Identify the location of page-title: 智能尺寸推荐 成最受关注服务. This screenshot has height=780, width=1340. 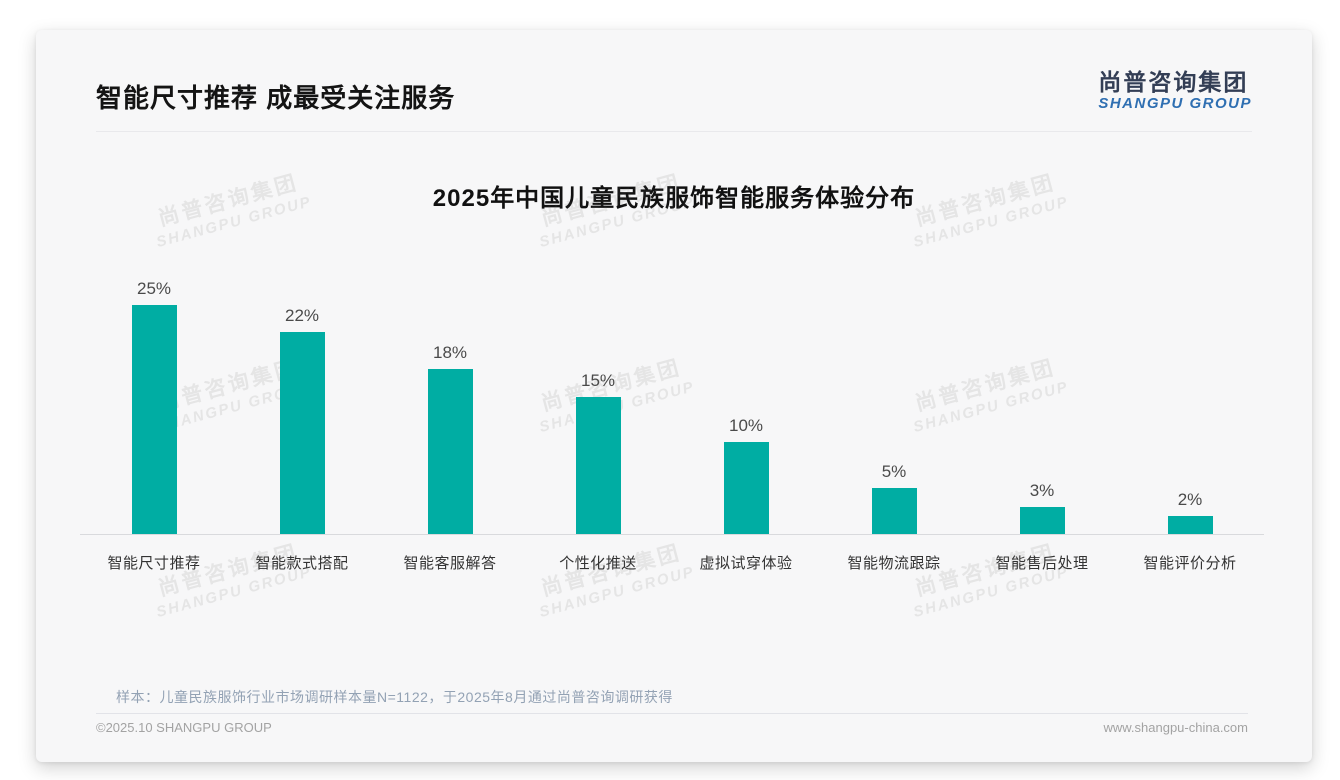
(276, 98).